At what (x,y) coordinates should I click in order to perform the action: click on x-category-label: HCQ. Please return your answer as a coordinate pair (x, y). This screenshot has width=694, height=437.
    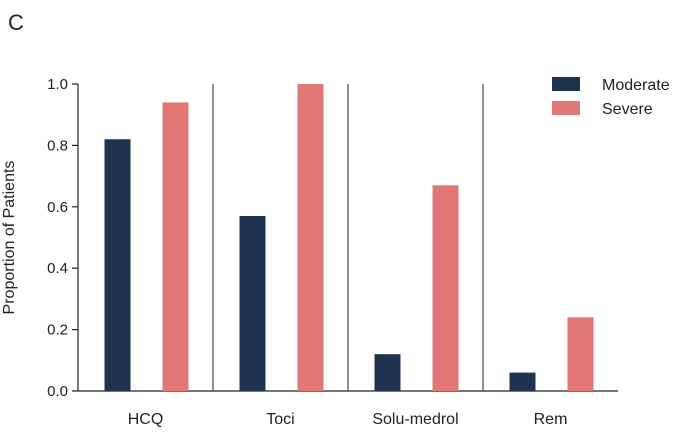
    Looking at the image, I should click on (146, 419).